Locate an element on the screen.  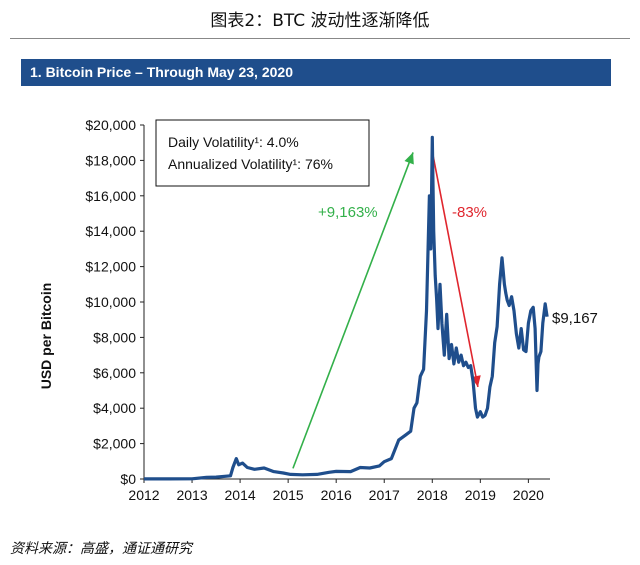
y-tick-label: $4,000 is located at coordinates (114, 408).